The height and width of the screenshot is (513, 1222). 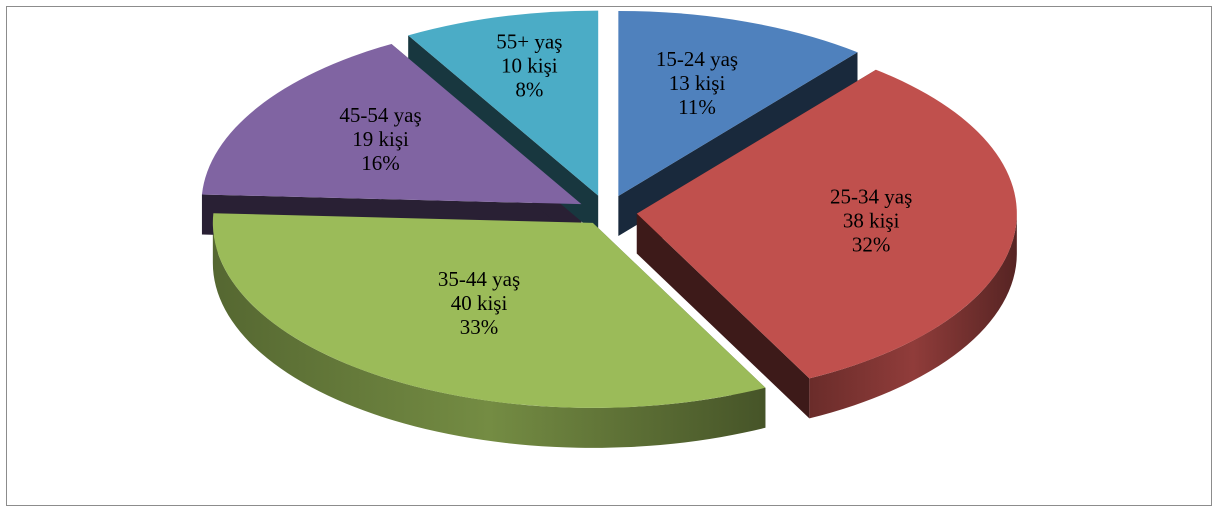 What do you see at coordinates (697, 83) in the screenshot?
I see `data-label-0: 15-24 yaş 13 kişi 11%` at bounding box center [697, 83].